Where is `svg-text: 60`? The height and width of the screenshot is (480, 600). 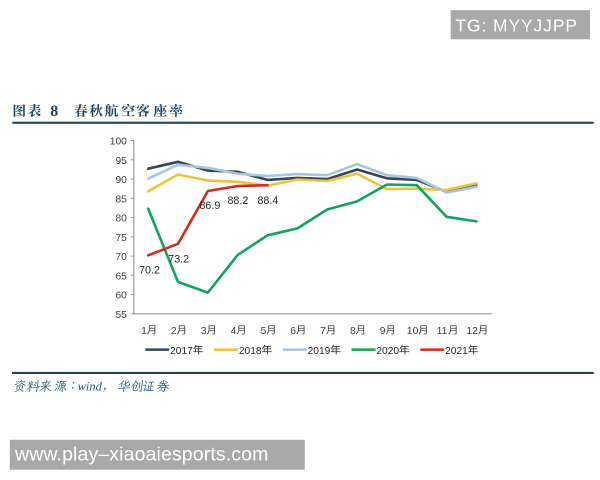 svg-text: 60 is located at coordinates (121, 296).